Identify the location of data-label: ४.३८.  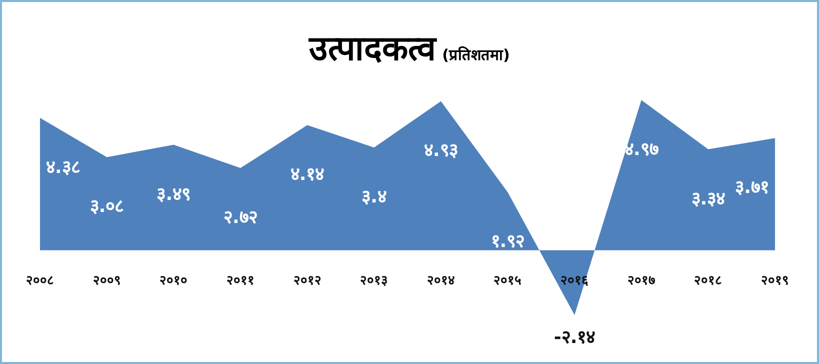
(63, 167).